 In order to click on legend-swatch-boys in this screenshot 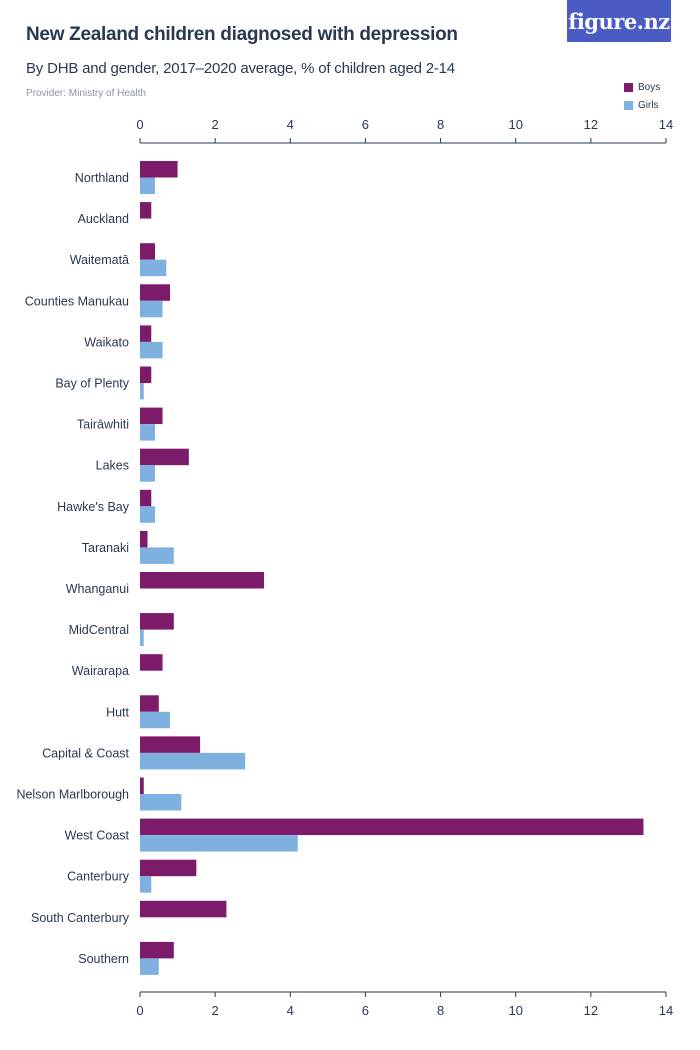, I will do `click(628, 87)`.